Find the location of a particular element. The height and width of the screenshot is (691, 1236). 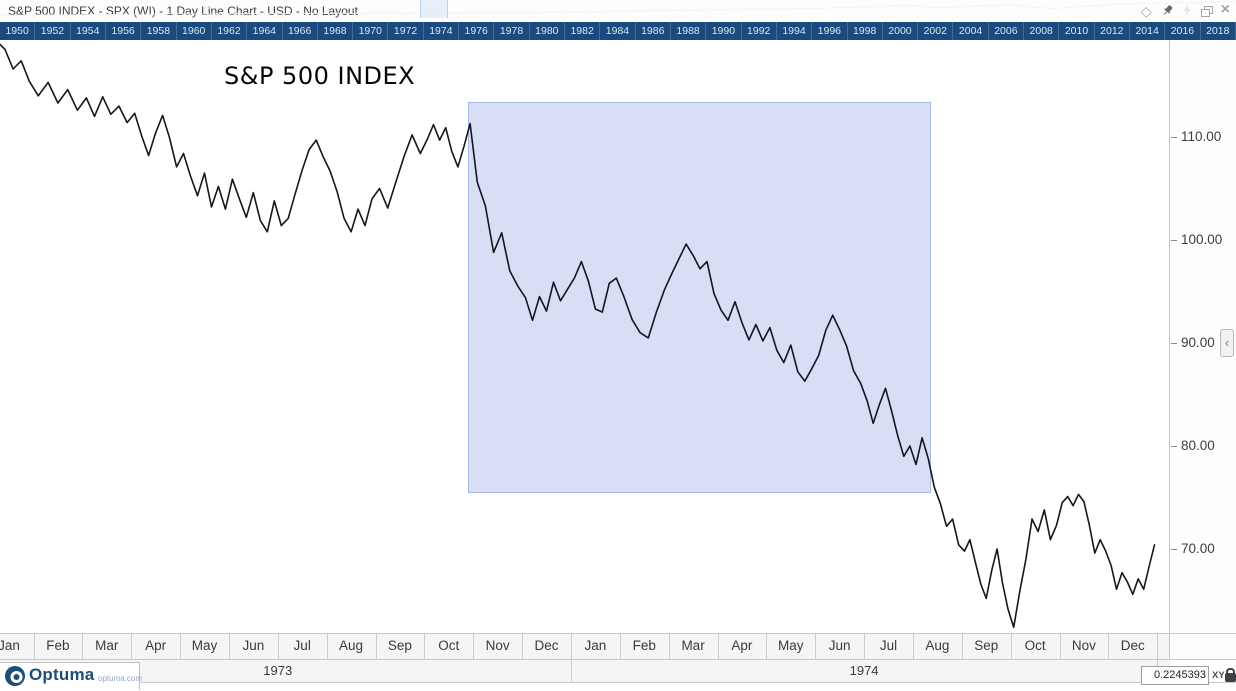

timeline-year-2012: 2012 is located at coordinates (1112, 31).